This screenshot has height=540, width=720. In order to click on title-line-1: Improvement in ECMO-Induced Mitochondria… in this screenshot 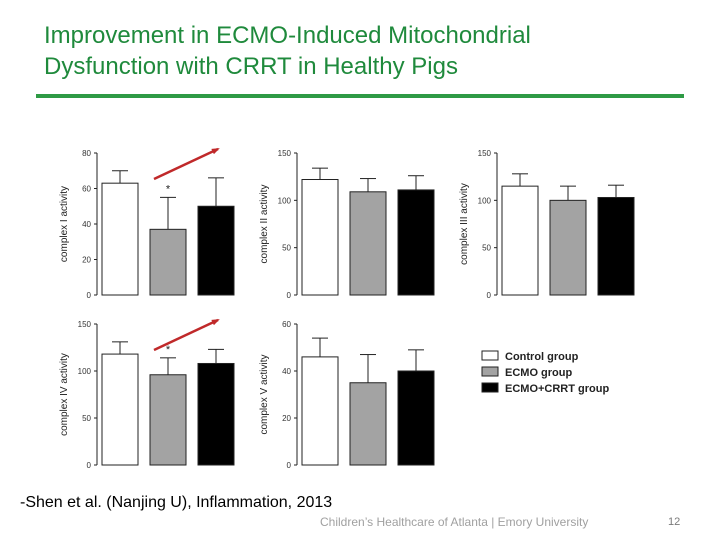, I will do `click(287, 35)`.